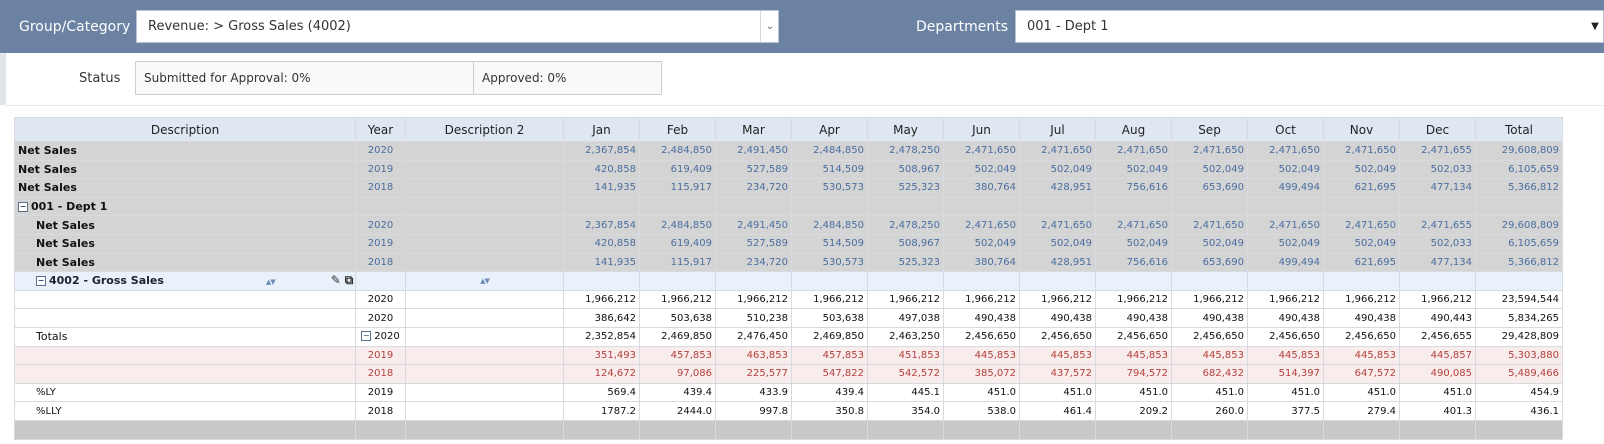 This screenshot has height=444, width=1604. Describe the element at coordinates (829, 392) in the screenshot. I see `month-cell: 439.4` at that location.